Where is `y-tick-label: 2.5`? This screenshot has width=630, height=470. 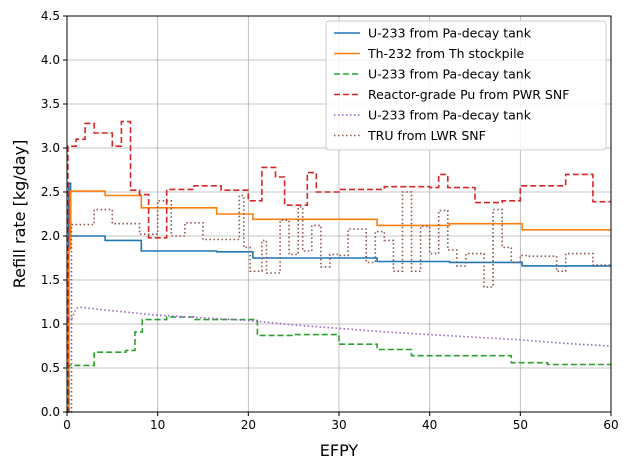 y-tick-label: 2.5 is located at coordinates (50, 192).